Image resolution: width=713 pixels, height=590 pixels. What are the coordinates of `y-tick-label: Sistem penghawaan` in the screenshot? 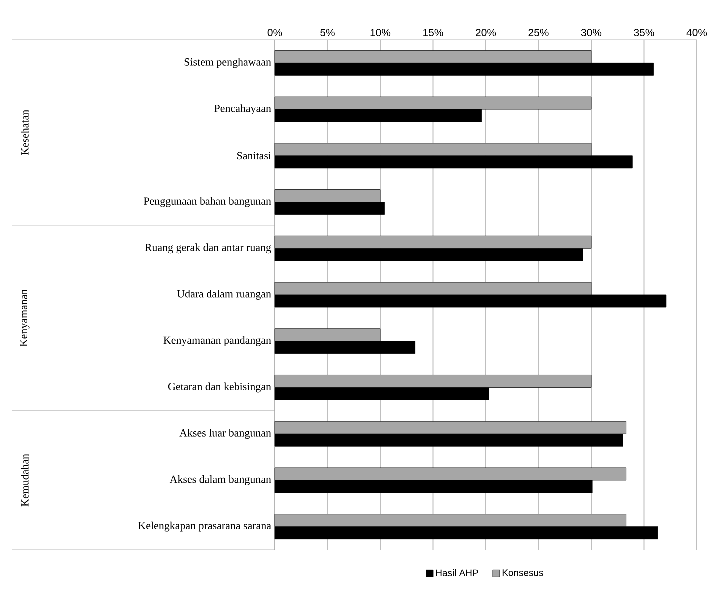 It's located at (228, 63).